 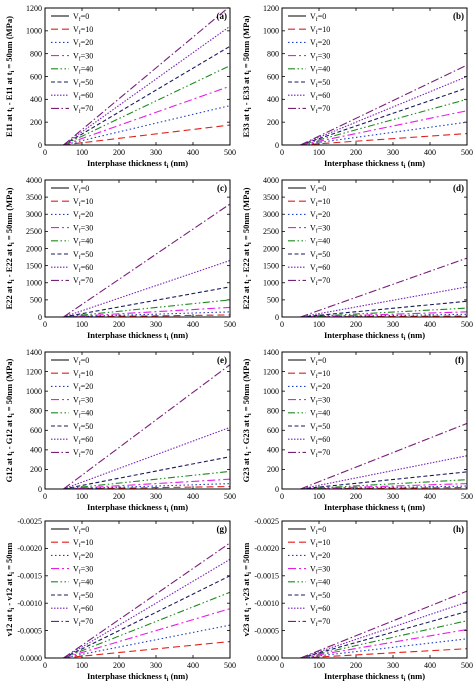 What do you see at coordinates (266, 630) in the screenshot?
I see `y-tick-label: -0.0005` at bounding box center [266, 630].